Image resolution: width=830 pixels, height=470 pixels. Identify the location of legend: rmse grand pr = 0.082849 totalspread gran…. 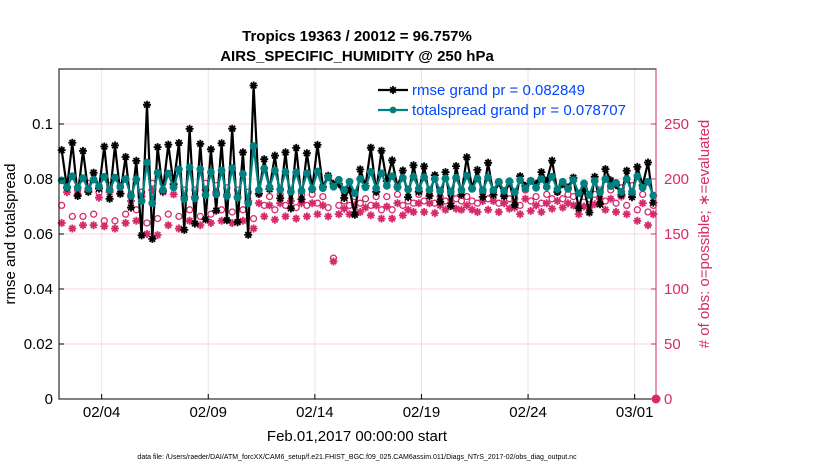
(502, 100).